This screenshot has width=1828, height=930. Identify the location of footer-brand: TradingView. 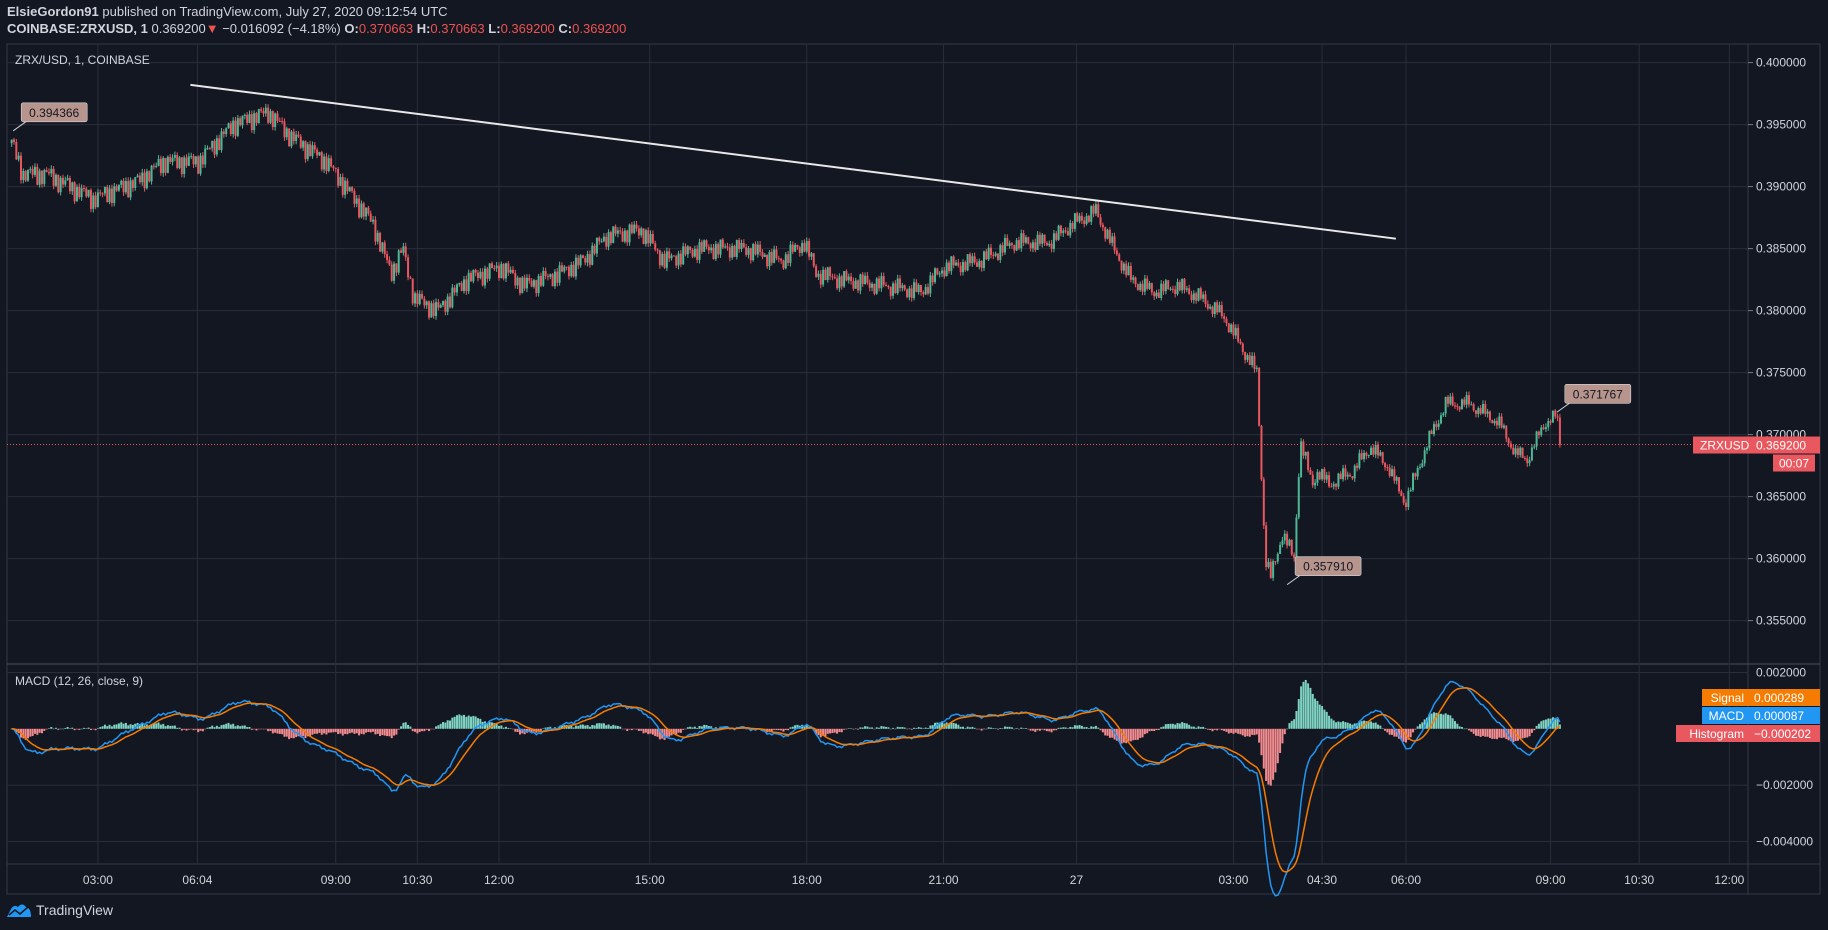
(75, 910).